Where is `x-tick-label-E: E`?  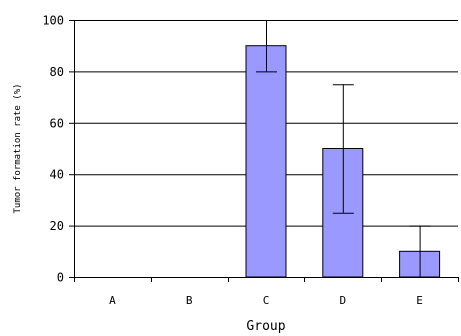
x-tick-label-E: E is located at coordinates (419, 300).